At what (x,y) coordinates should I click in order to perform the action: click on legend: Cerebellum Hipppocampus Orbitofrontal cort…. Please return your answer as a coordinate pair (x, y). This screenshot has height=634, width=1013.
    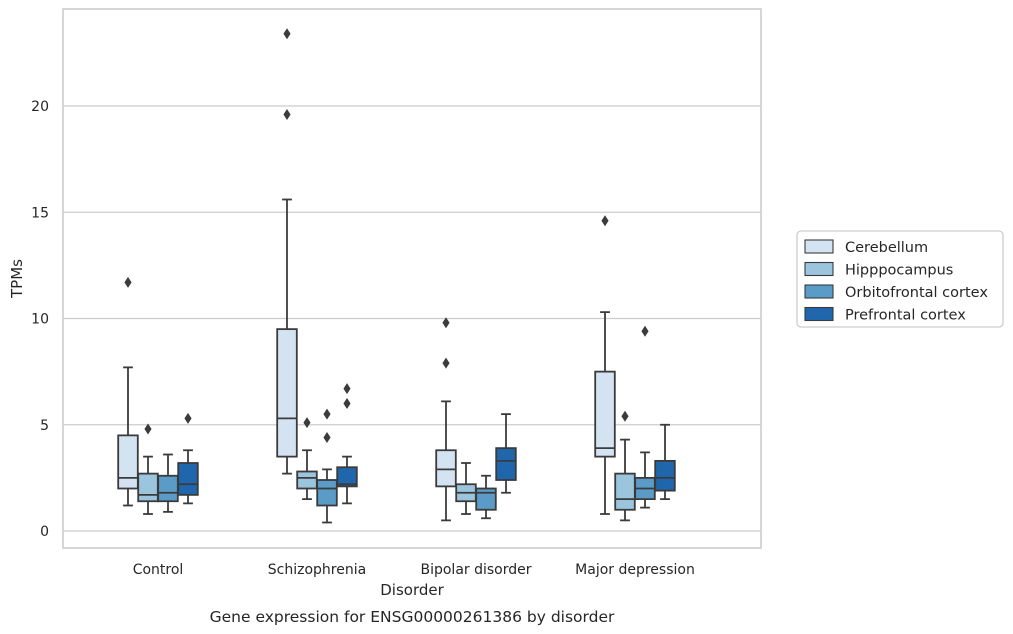
    Looking at the image, I should click on (900, 279).